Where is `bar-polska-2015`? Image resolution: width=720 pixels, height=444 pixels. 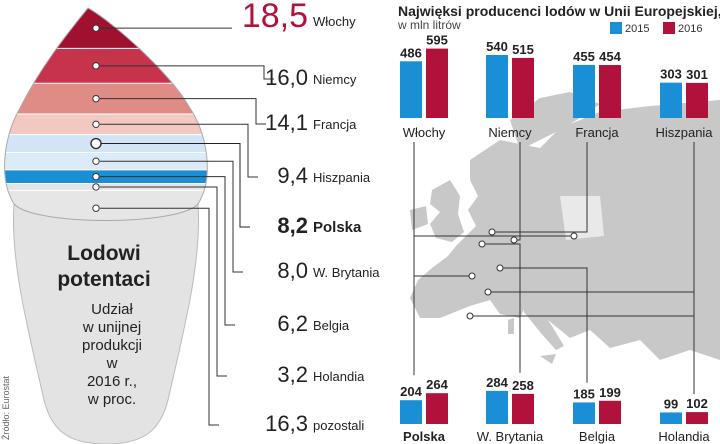
bar-polska-2015 is located at coordinates (411, 412).